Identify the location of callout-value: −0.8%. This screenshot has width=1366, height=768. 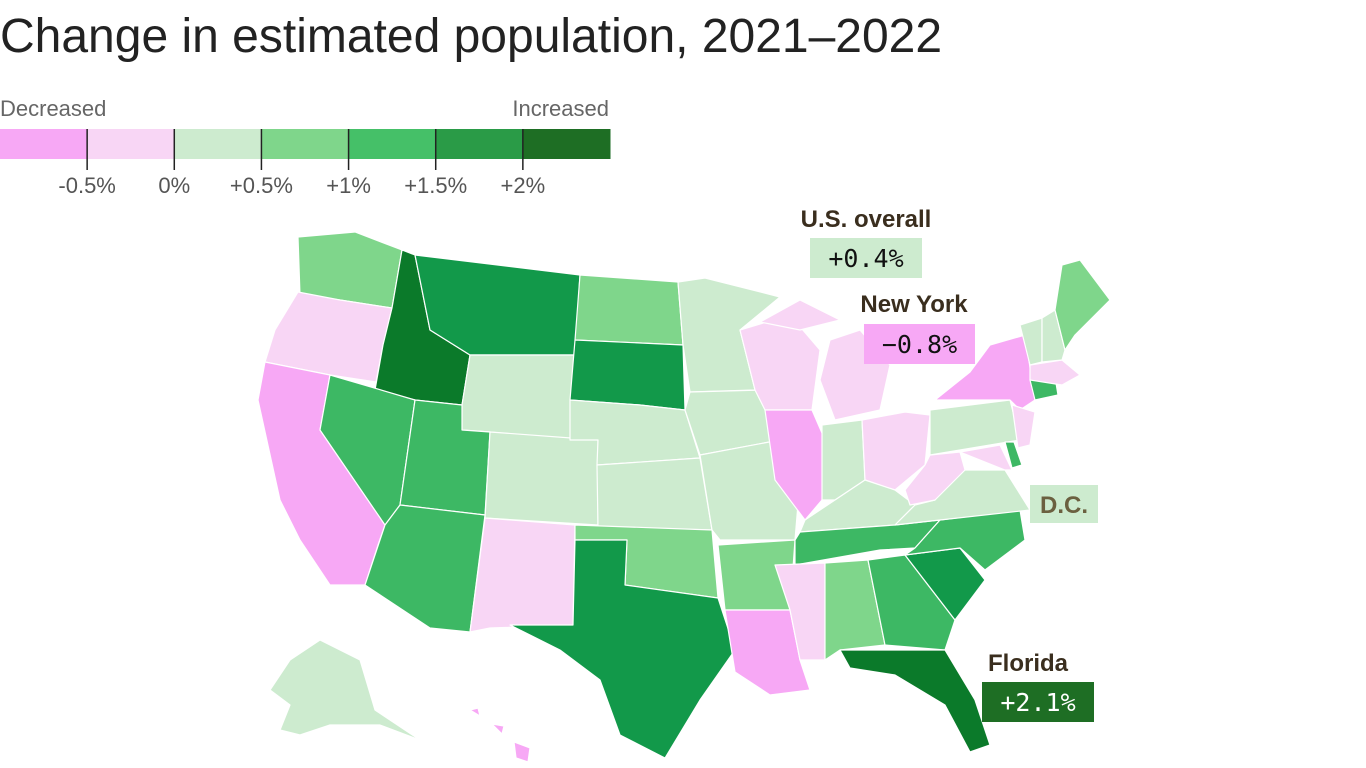
(919, 344).